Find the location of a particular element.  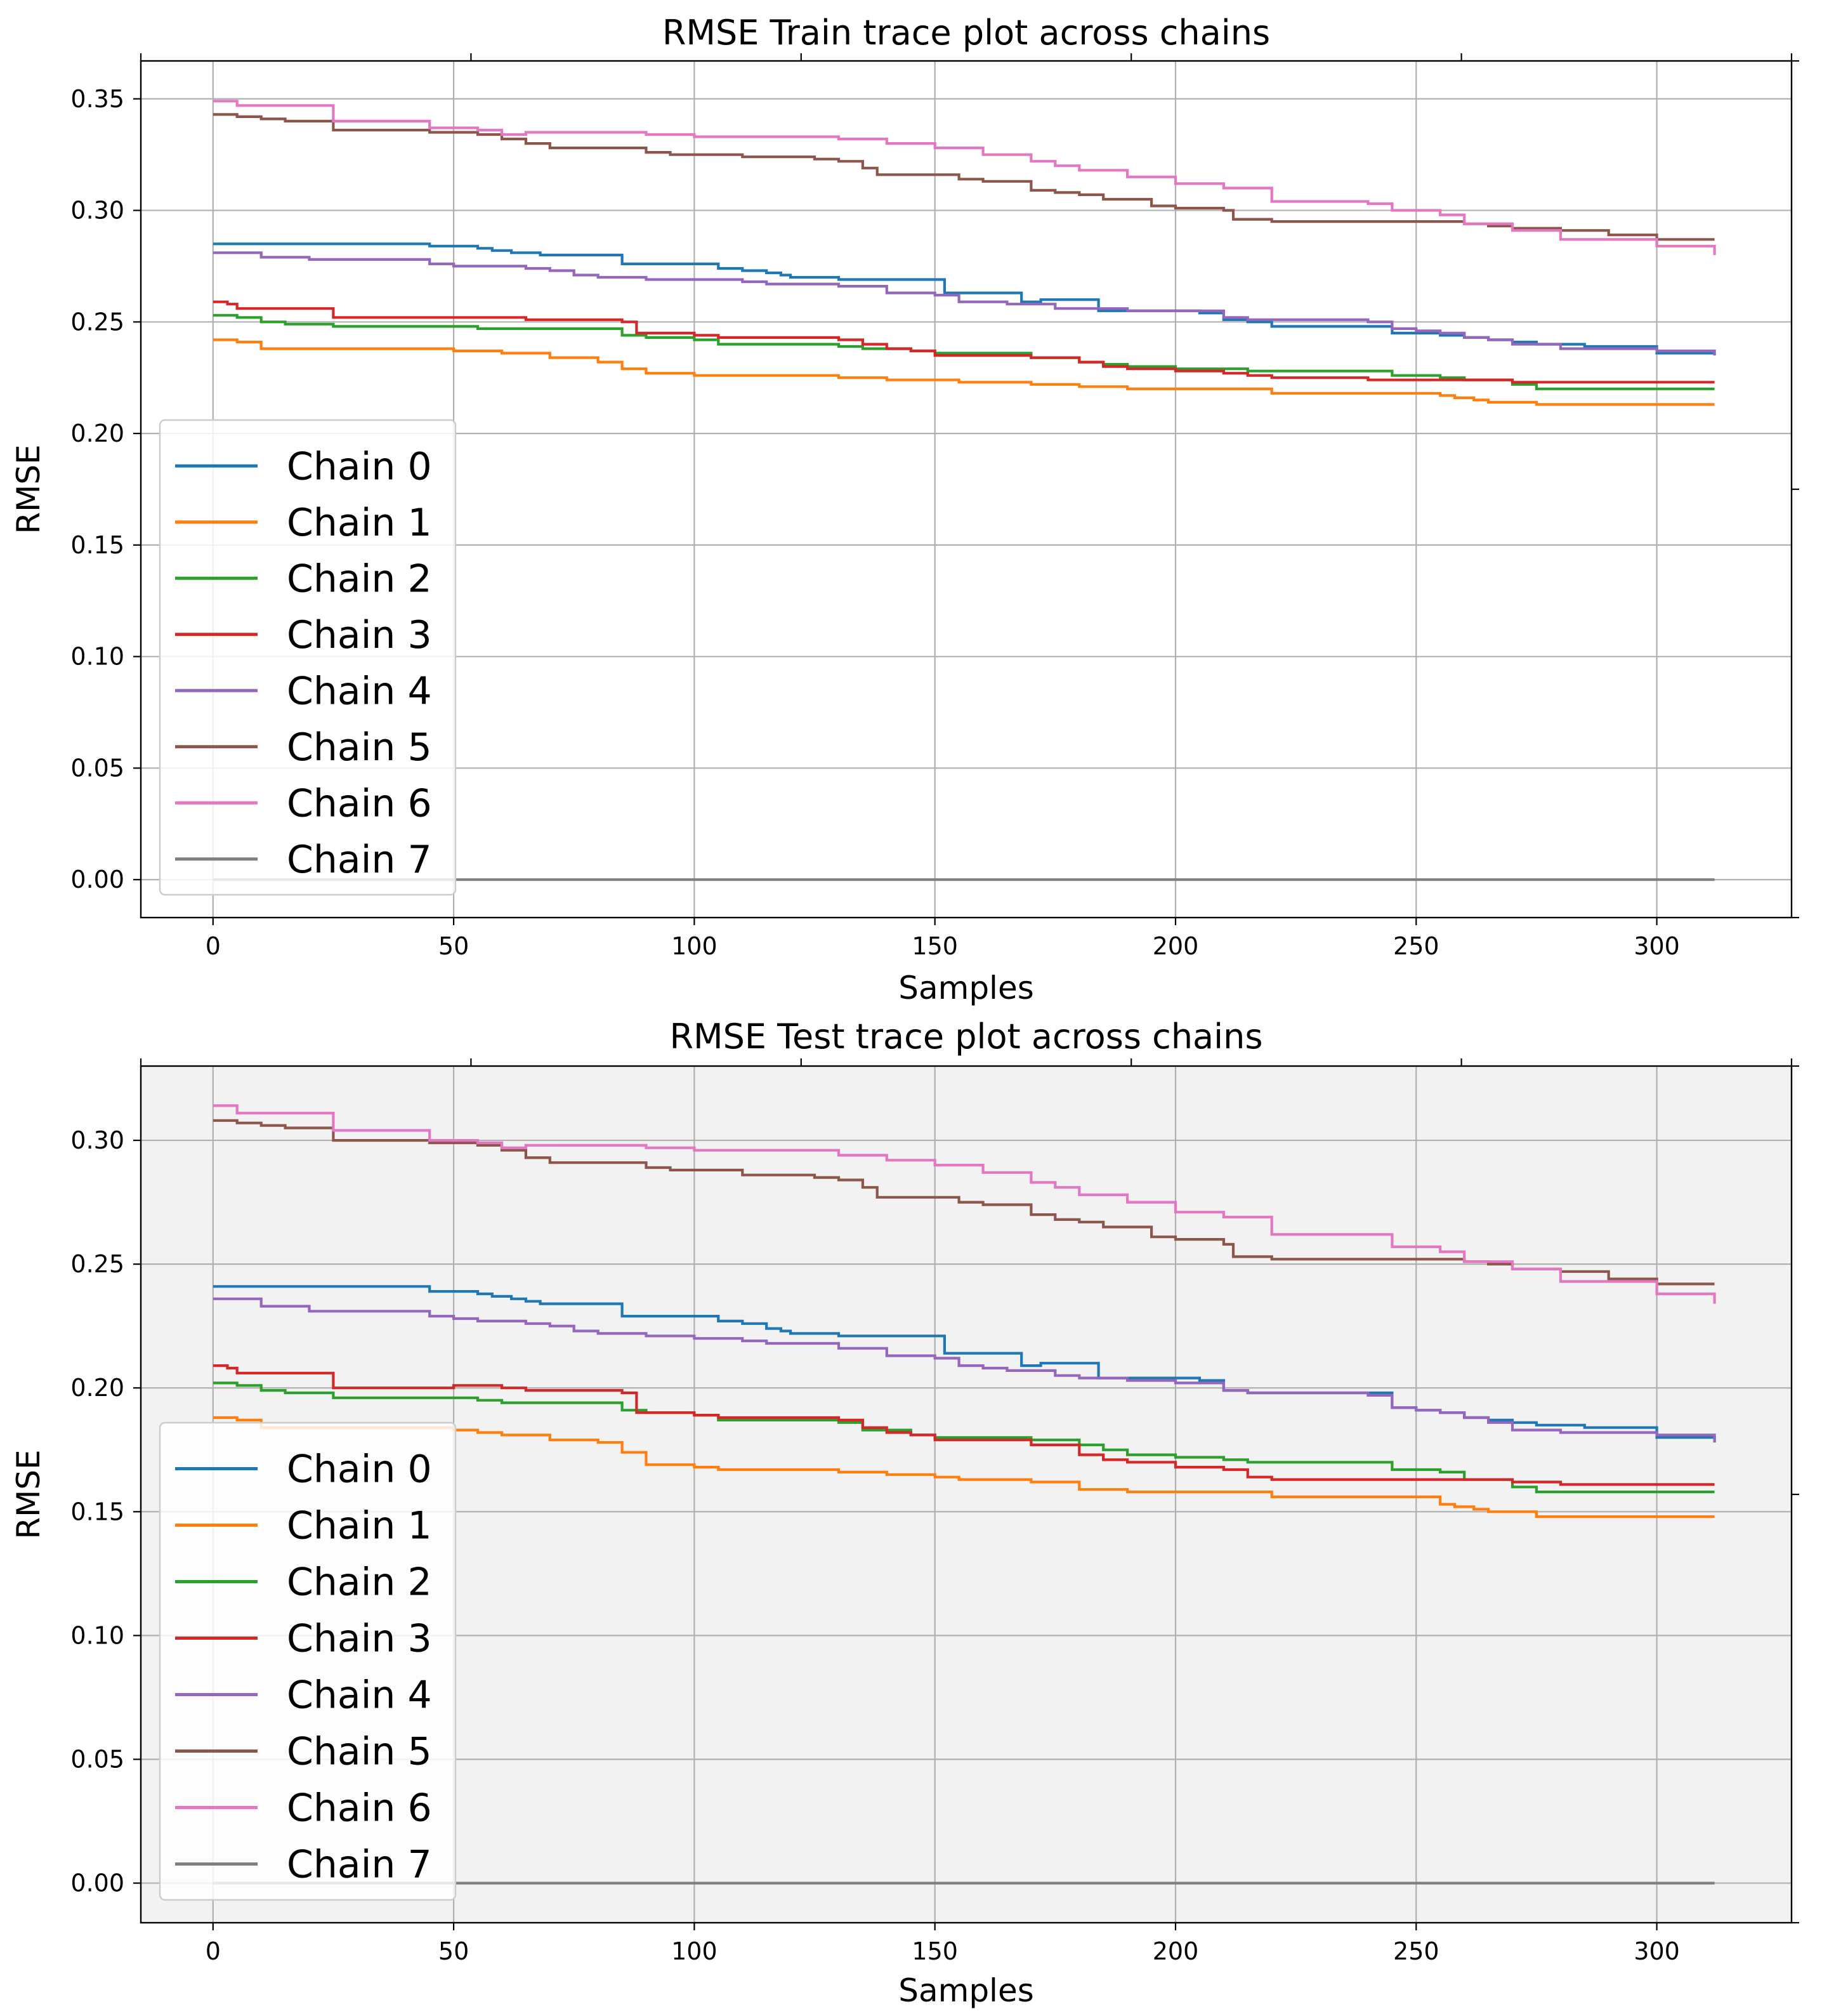

chart-title: RMSE Test trace plot across chains is located at coordinates (965, 1037).